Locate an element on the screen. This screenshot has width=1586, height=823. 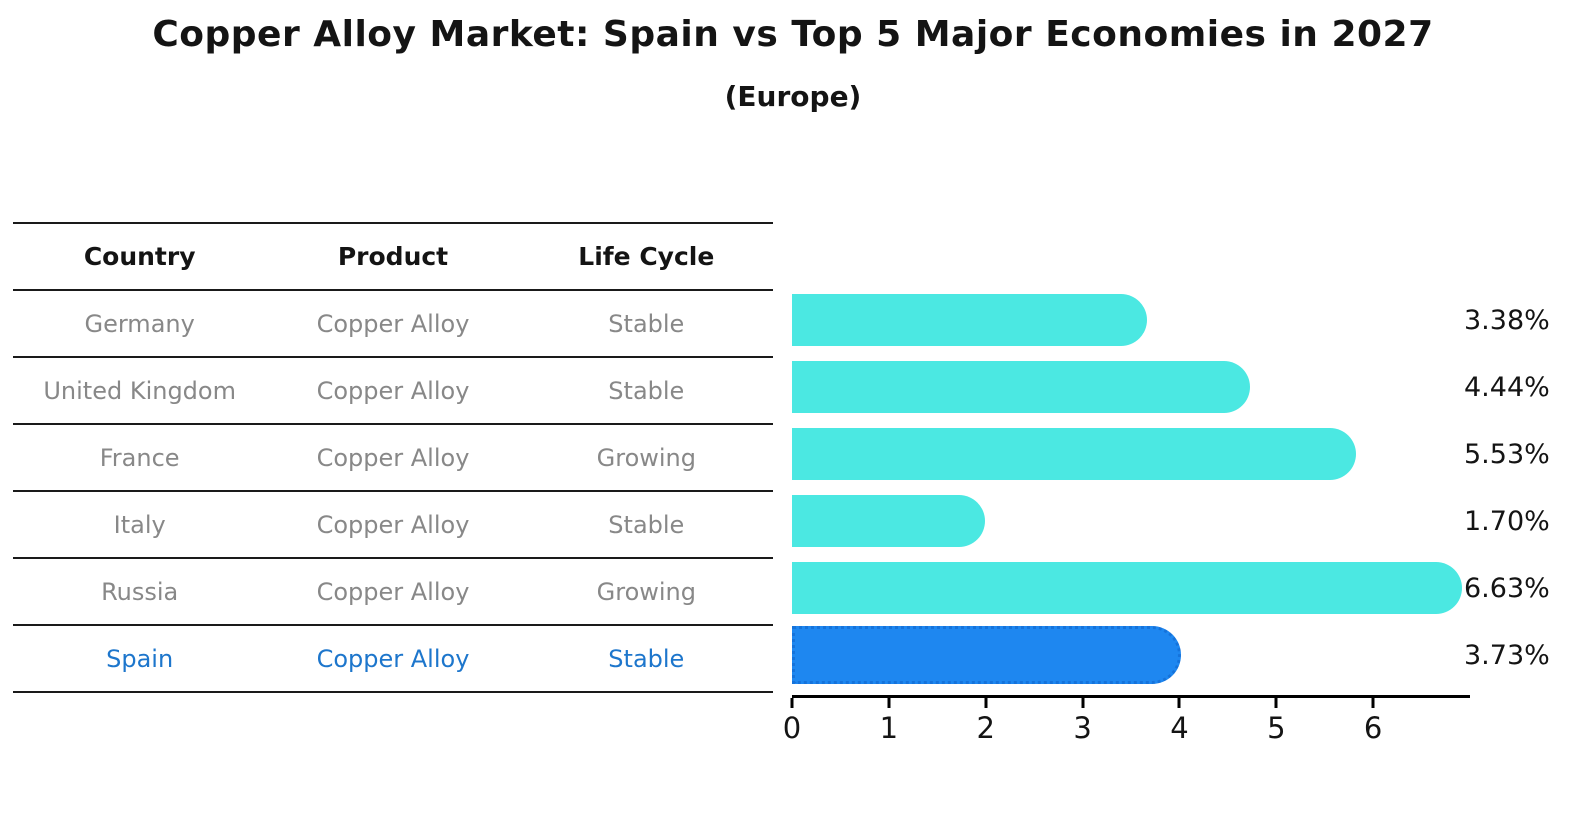
value-label: 1.70% is located at coordinates (1507, 521).